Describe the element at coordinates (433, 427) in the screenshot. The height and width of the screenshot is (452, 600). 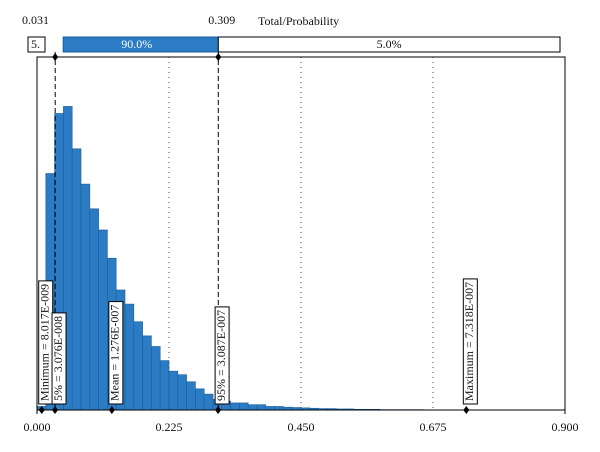
I see `x-tick-label: 0.675` at that location.